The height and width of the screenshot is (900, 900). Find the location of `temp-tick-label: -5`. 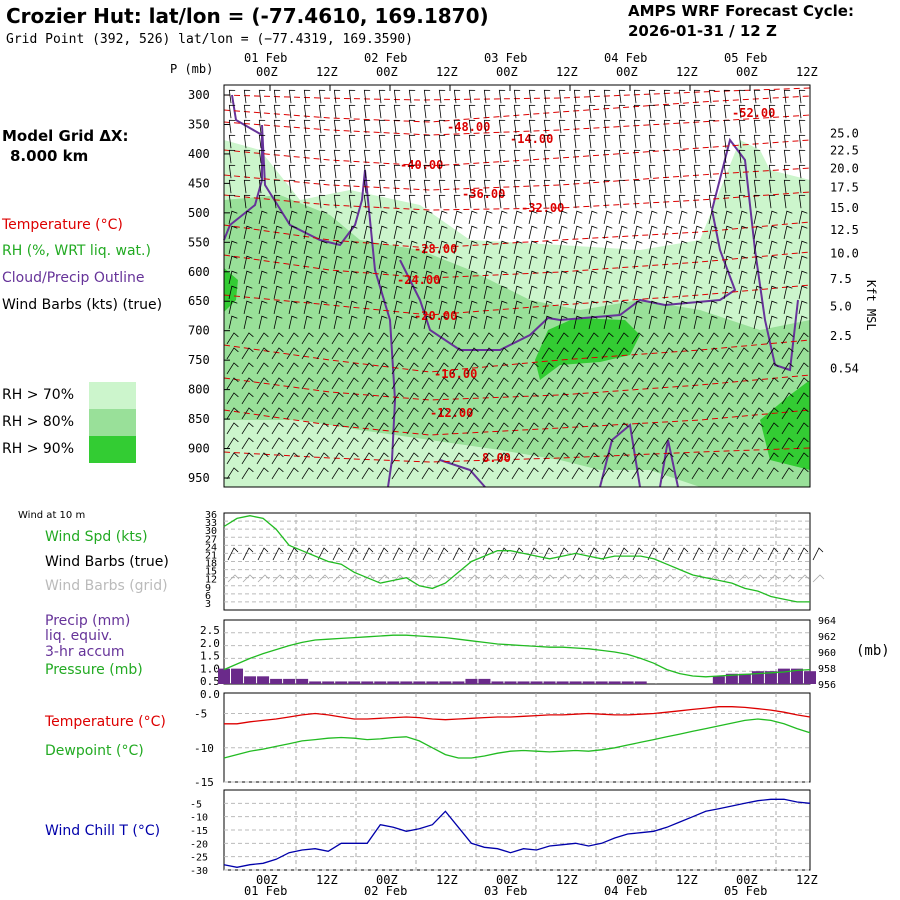

temp-tick-label: -5 is located at coordinates (200, 714).